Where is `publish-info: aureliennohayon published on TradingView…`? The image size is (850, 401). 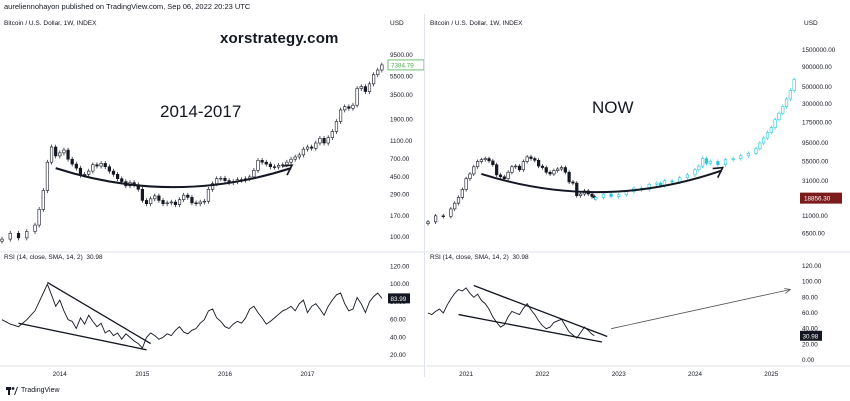
publish-info: aureliennohayon published on TradingView… is located at coordinates (127, 6).